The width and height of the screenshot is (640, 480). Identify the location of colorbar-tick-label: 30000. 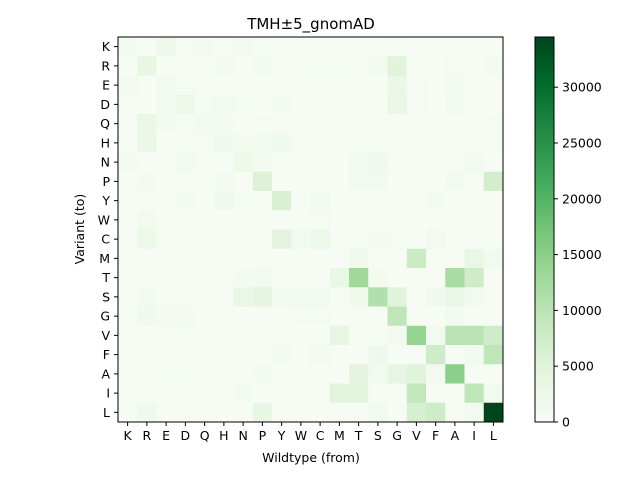
(582, 87).